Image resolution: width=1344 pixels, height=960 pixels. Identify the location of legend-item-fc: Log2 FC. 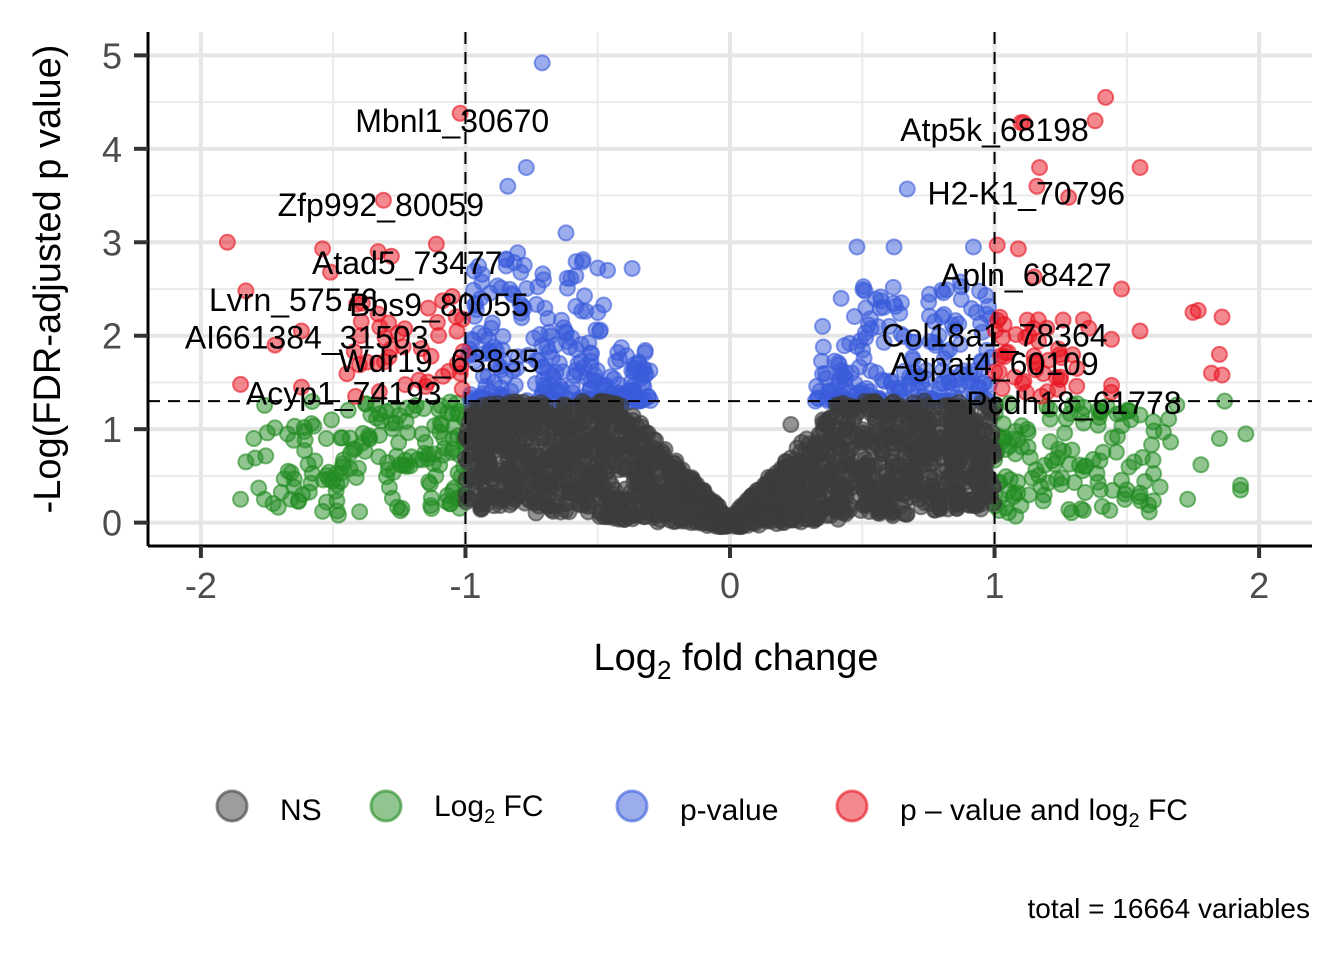
(456, 808).